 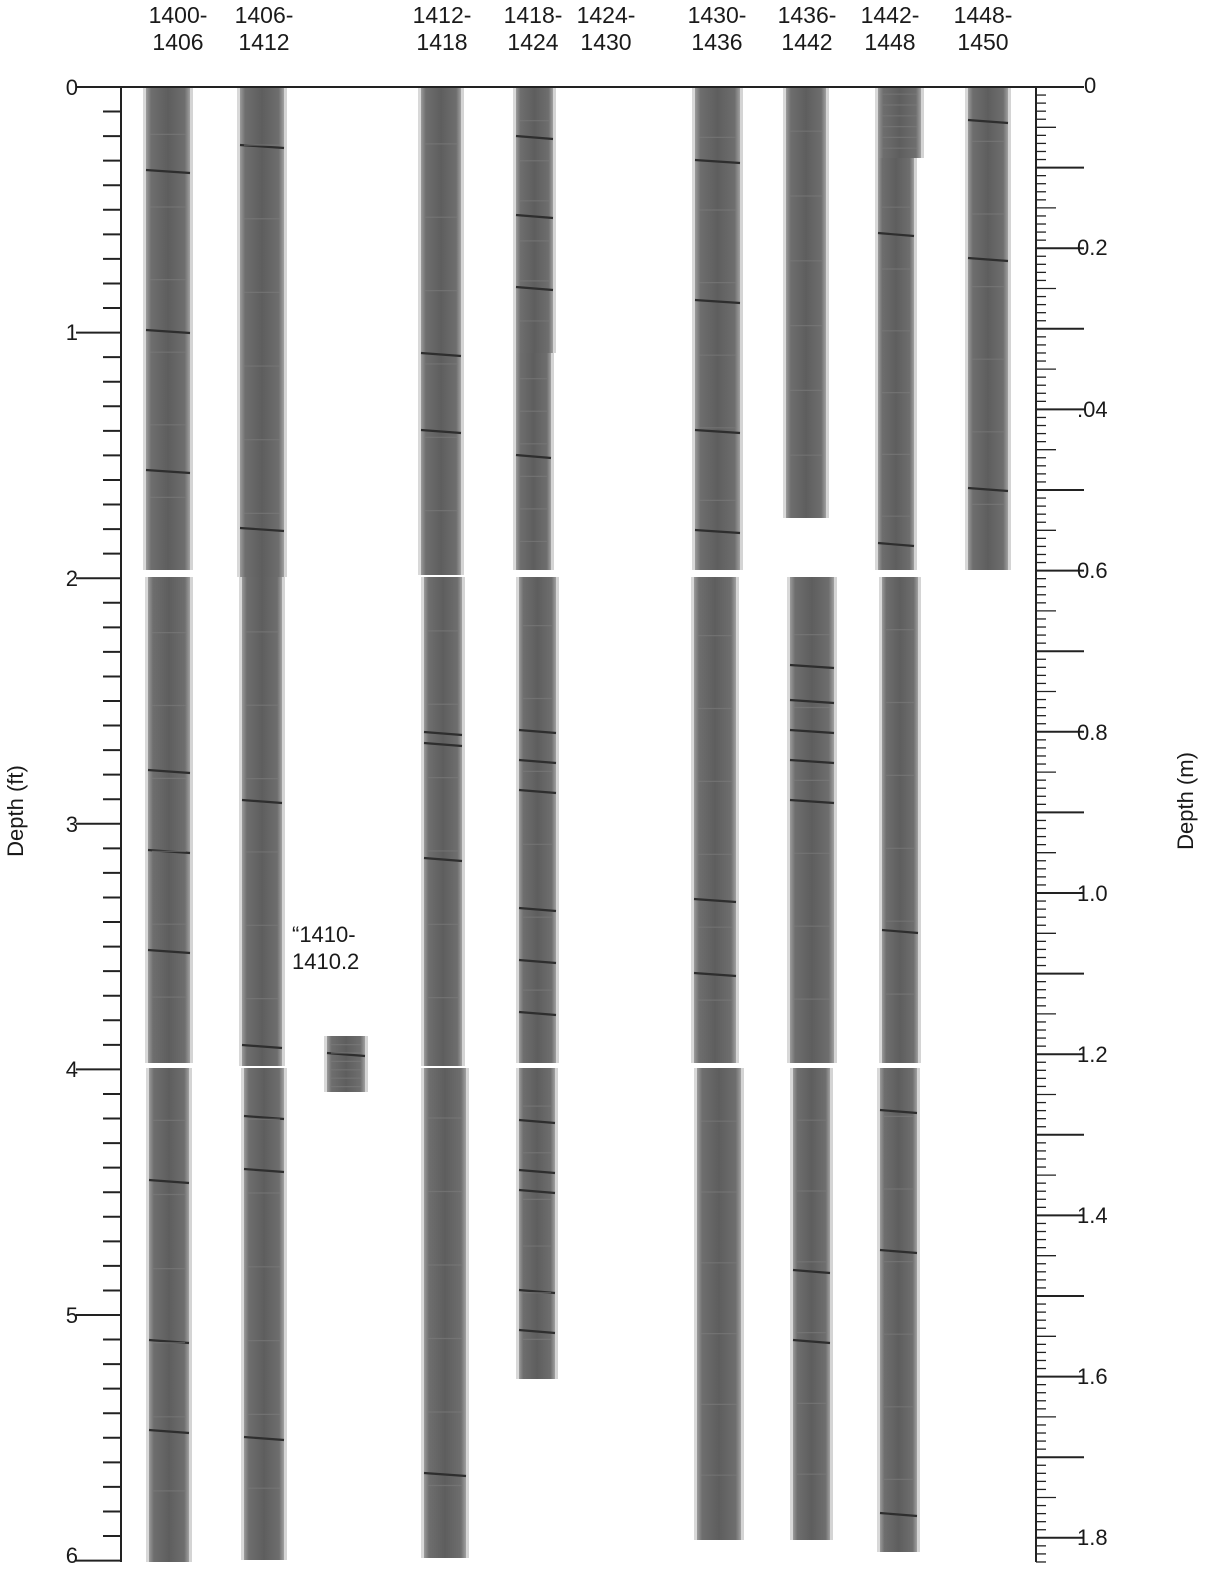 What do you see at coordinates (1092, 1376) in the screenshot?
I see `right-tick-label-1-6: 1.6` at bounding box center [1092, 1376].